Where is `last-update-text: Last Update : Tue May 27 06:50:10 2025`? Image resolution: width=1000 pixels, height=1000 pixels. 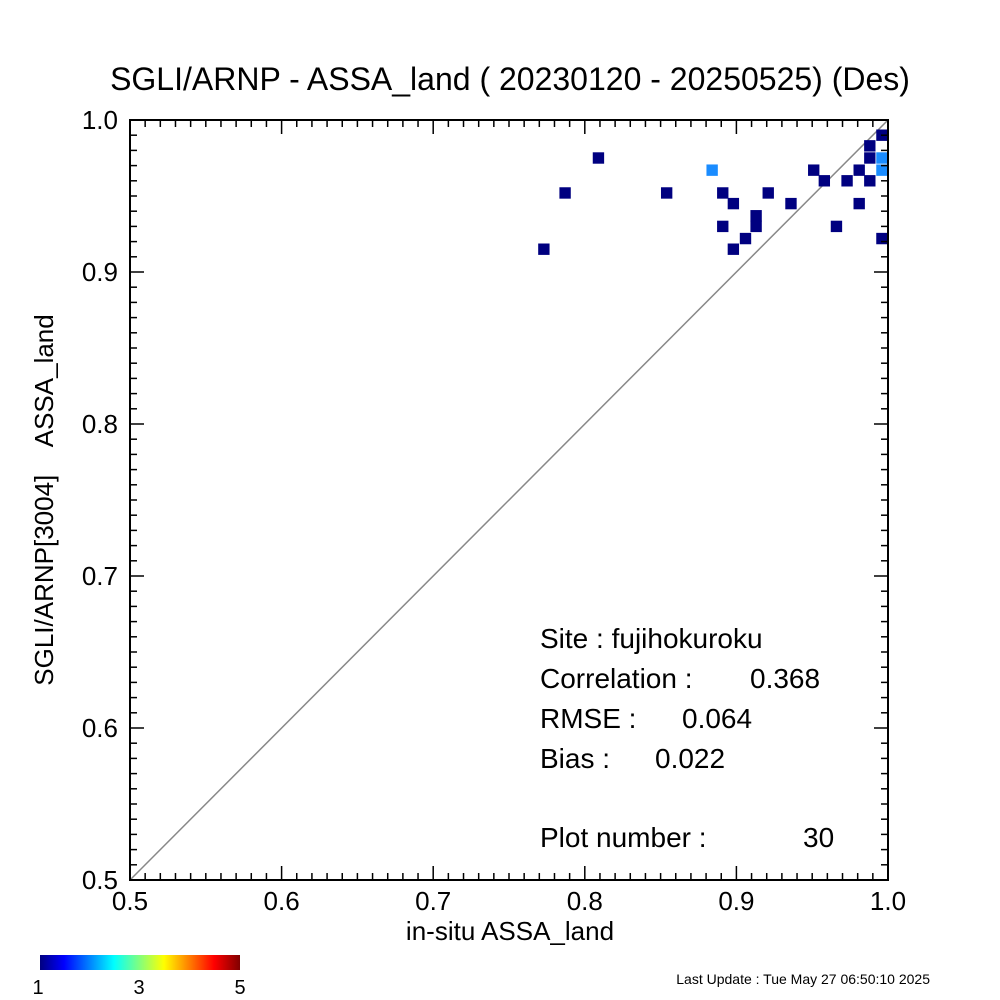
last-update-text: Last Update : Tue May 27 06:50:10 2025 is located at coordinates (803, 979).